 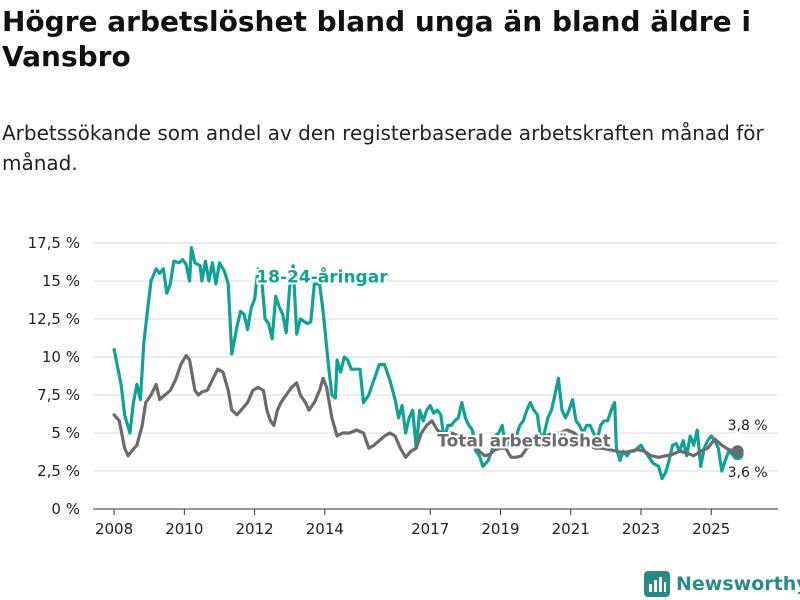 What do you see at coordinates (524, 442) in the screenshot?
I see `series-label-total: Total arbetslöshet` at bounding box center [524, 442].